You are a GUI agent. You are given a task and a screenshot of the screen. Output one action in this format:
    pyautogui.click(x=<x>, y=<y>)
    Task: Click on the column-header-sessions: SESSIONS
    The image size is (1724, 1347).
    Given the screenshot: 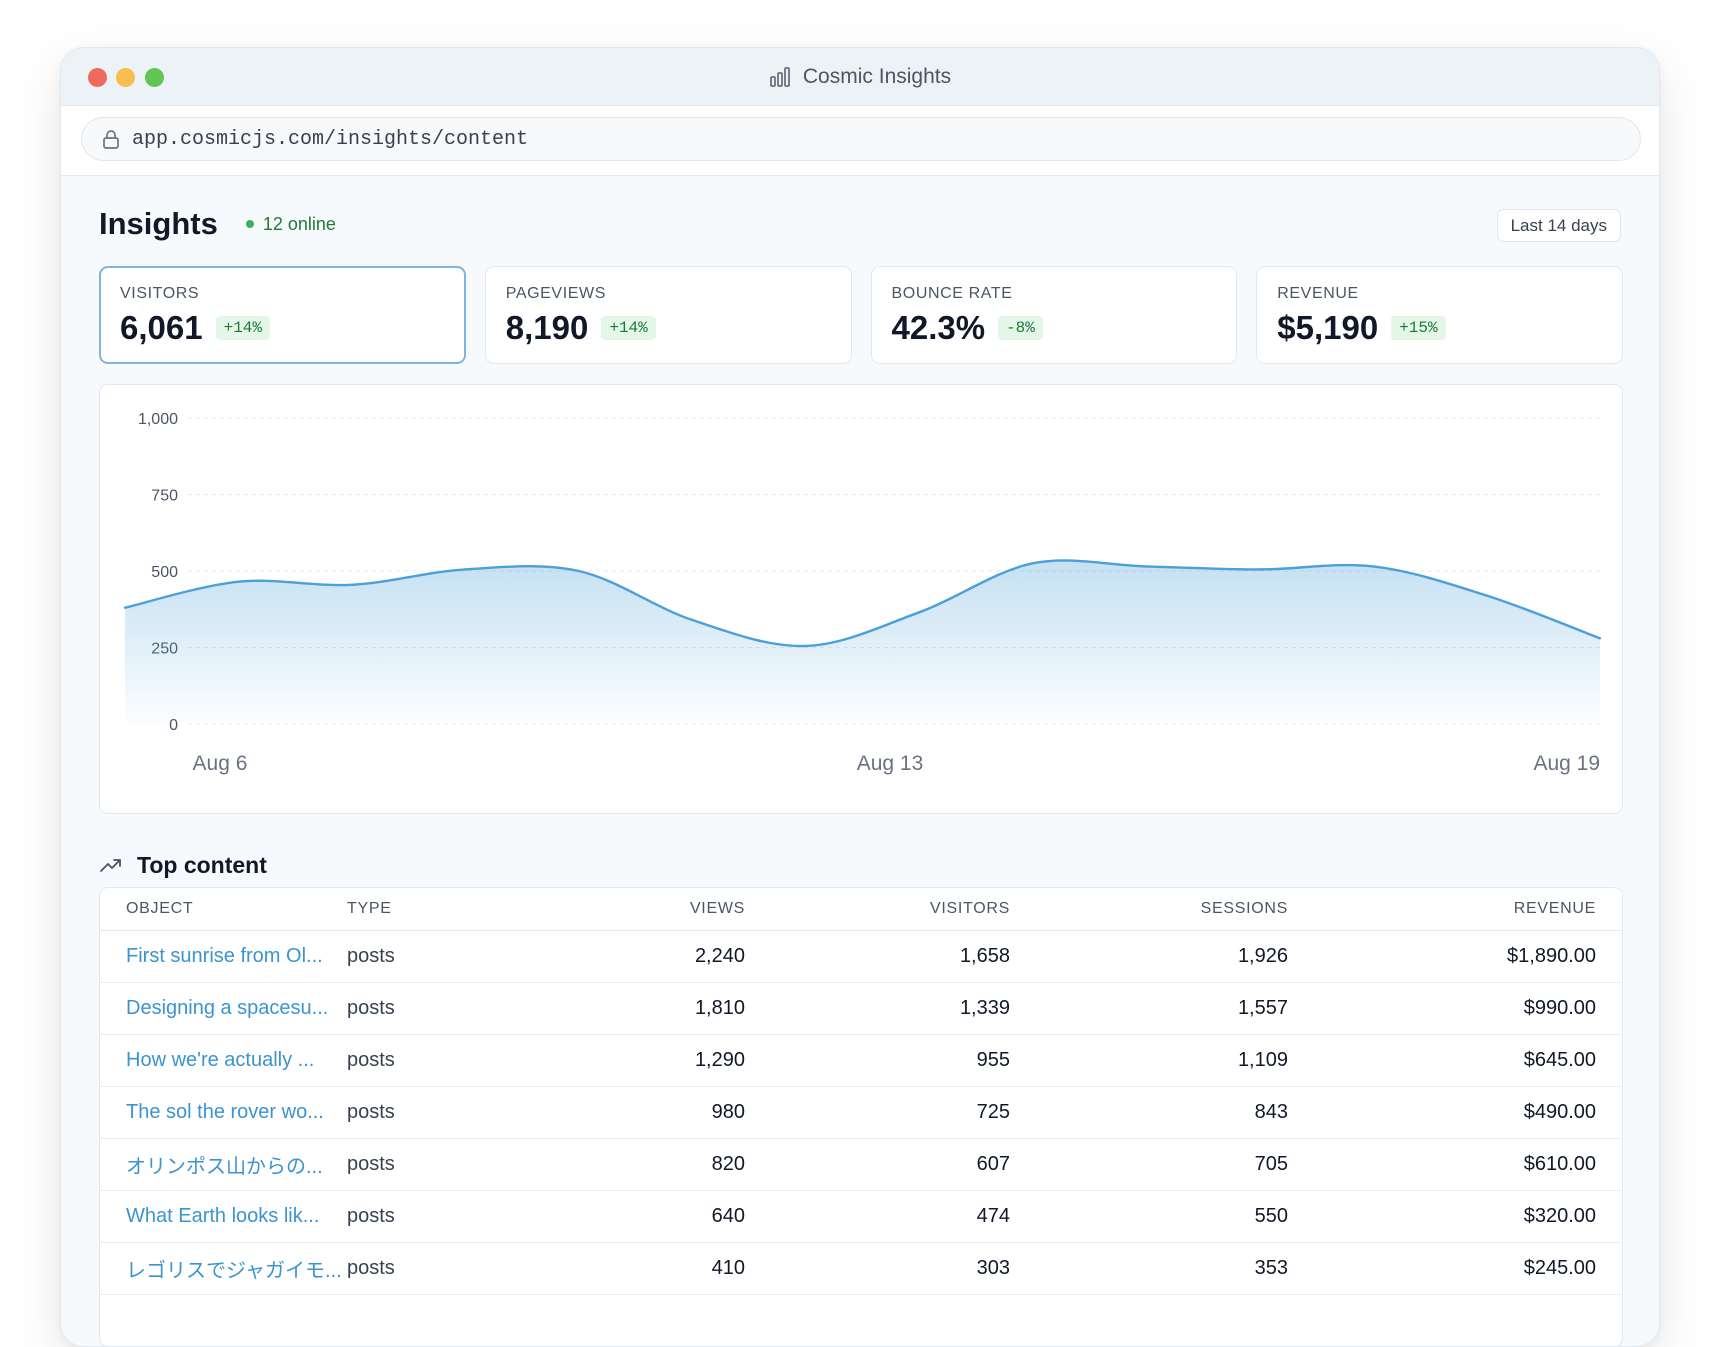 What is the action you would take?
    pyautogui.click(x=1149, y=909)
    